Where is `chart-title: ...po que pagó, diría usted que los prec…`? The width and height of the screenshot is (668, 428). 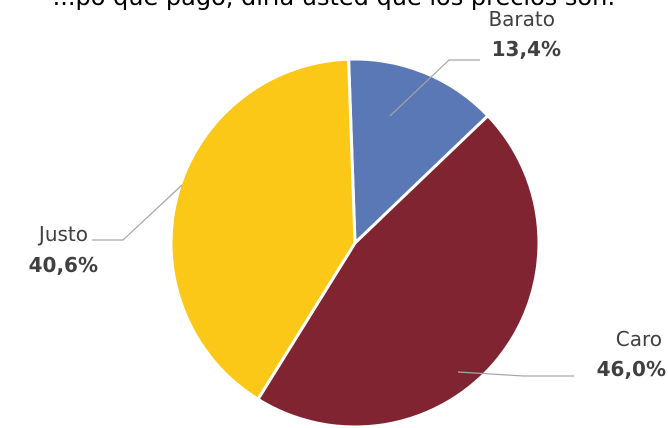 chart-title: ...po que pagó, diría usted que los prec… is located at coordinates (334, 5).